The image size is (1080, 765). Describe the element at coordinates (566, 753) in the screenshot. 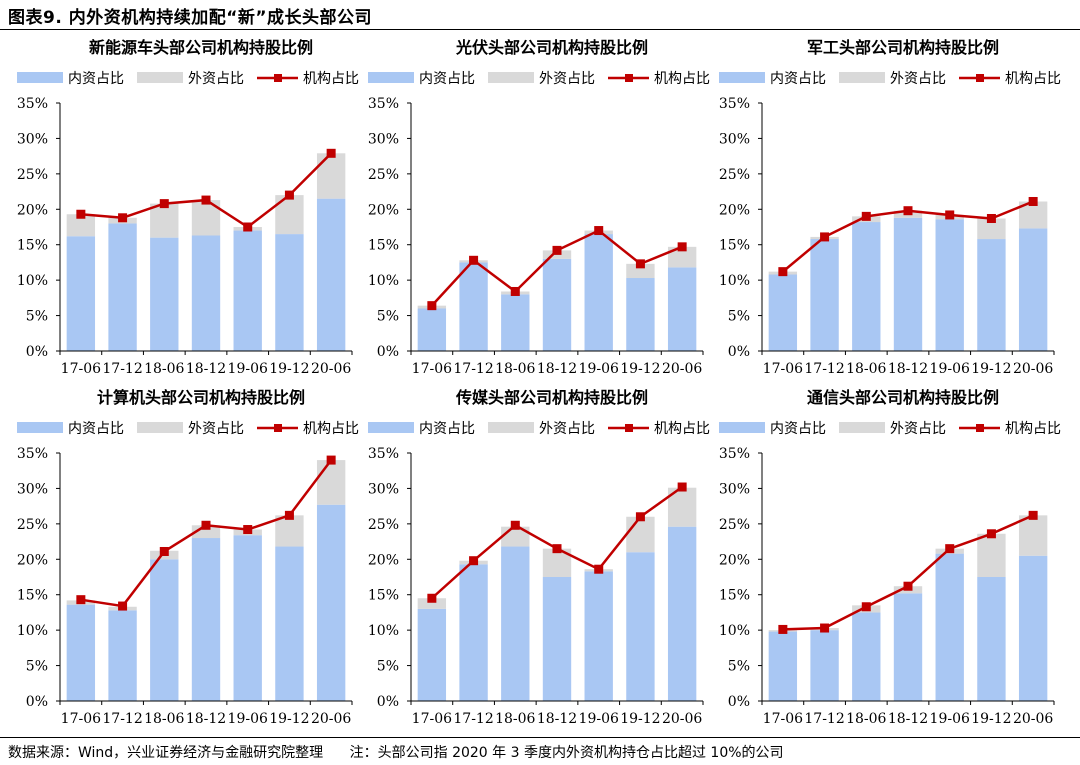

I see `definition-note: 注：头部公司指 2020 年 3 季度内外资机构持仓占比超过 10%的公司` at that location.